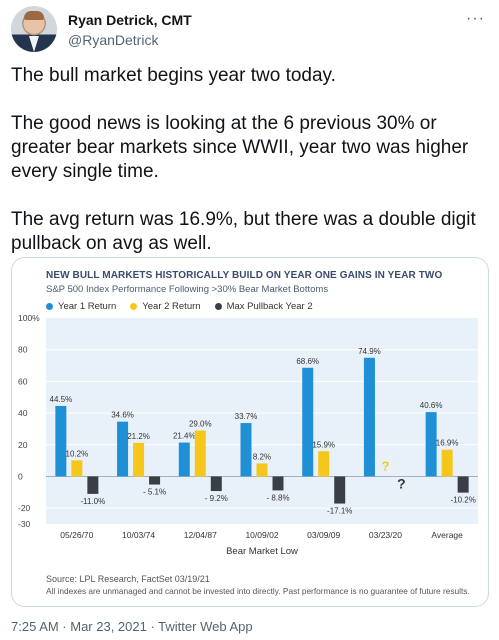  Describe the element at coordinates (246, 416) in the screenshot. I see `data-label: 33.7%` at that location.